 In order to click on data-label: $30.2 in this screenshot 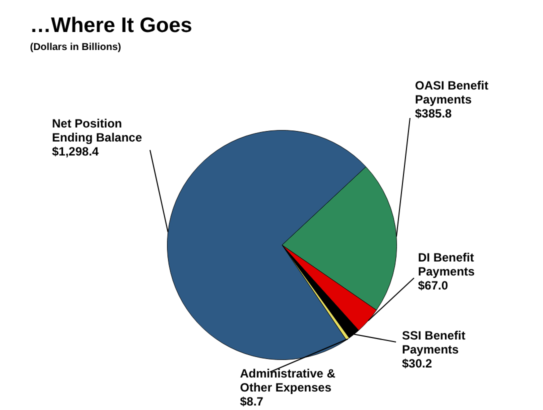, I will do `click(417, 363)`.